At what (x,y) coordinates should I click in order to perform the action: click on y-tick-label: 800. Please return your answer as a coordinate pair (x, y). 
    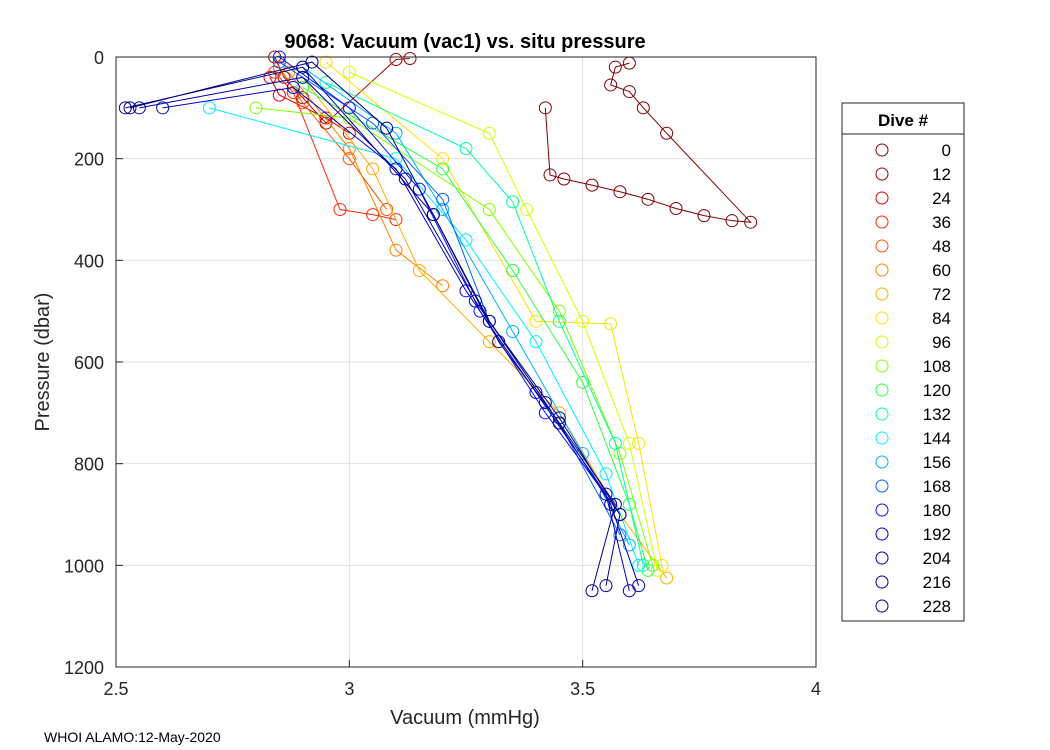
    Looking at the image, I should click on (89, 465).